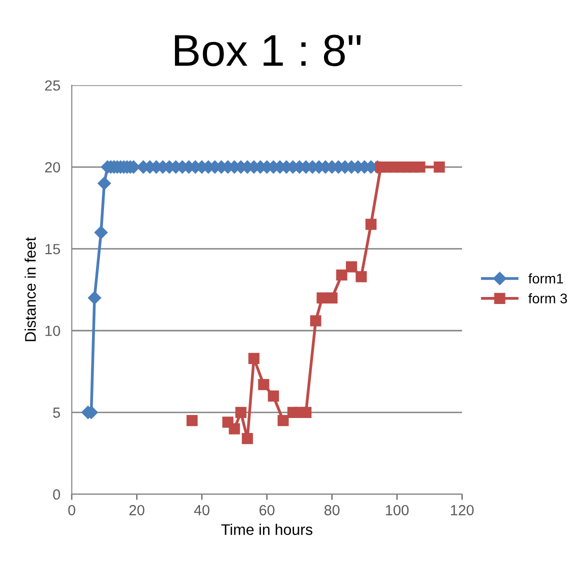  Describe the element at coordinates (547, 298) in the screenshot. I see `legend-label: form 3` at that location.